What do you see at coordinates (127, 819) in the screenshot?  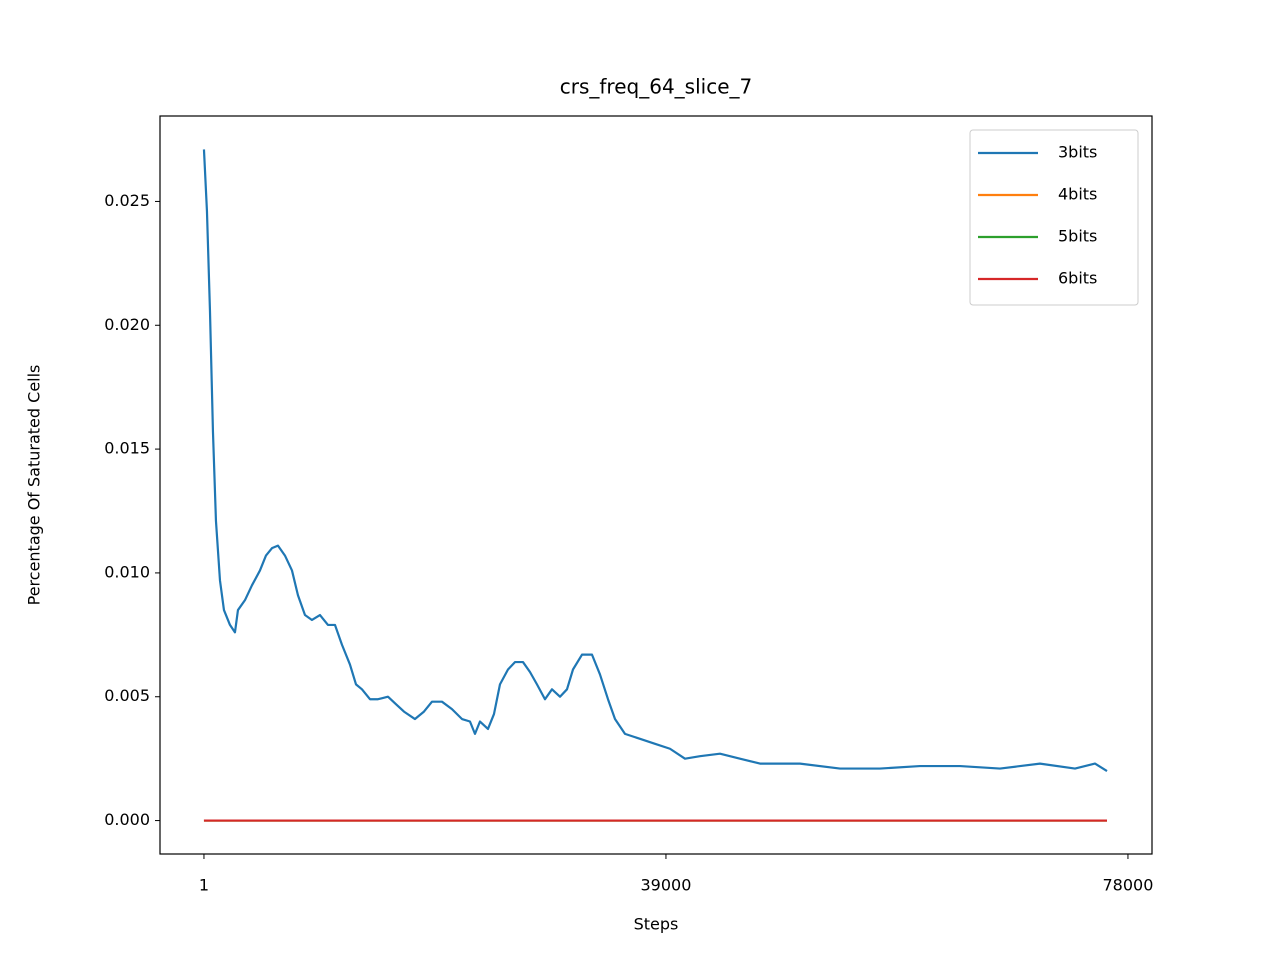 I see `y-tick-label: 0.000` at bounding box center [127, 819].